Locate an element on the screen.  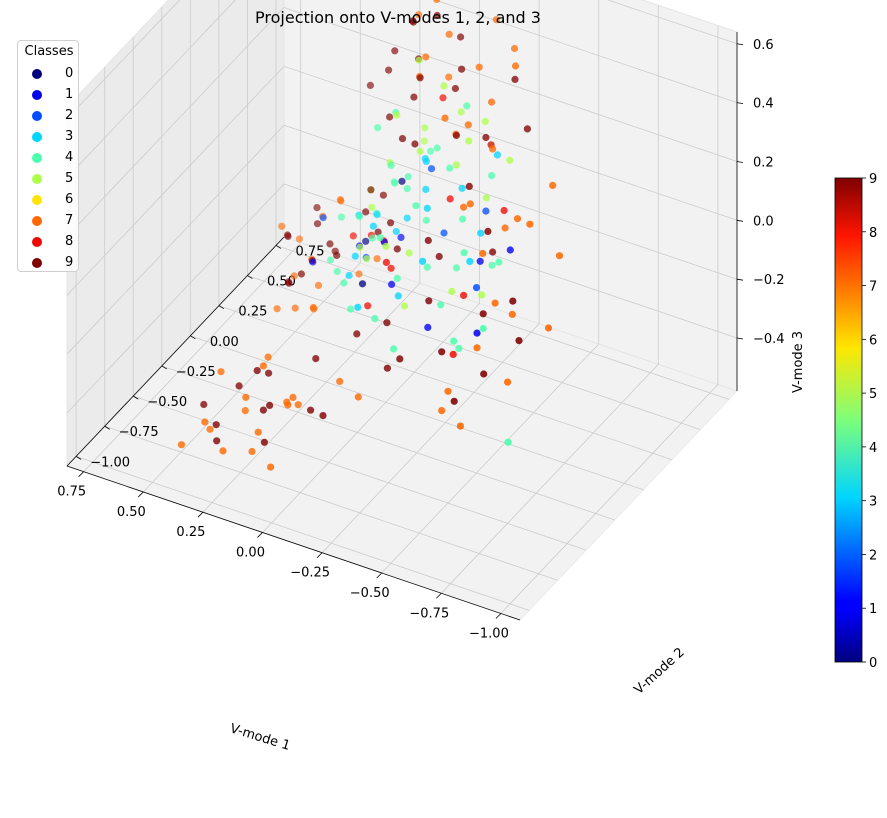
legend-label: 6 is located at coordinates (69, 199).